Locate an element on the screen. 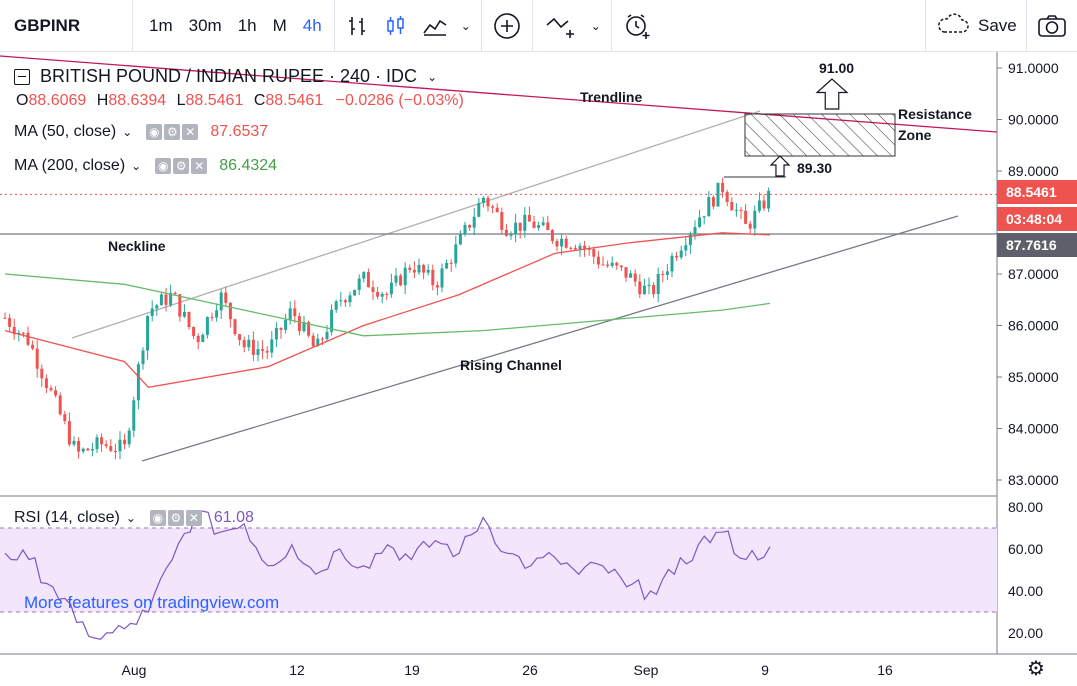  interval-M: M is located at coordinates (279, 25).